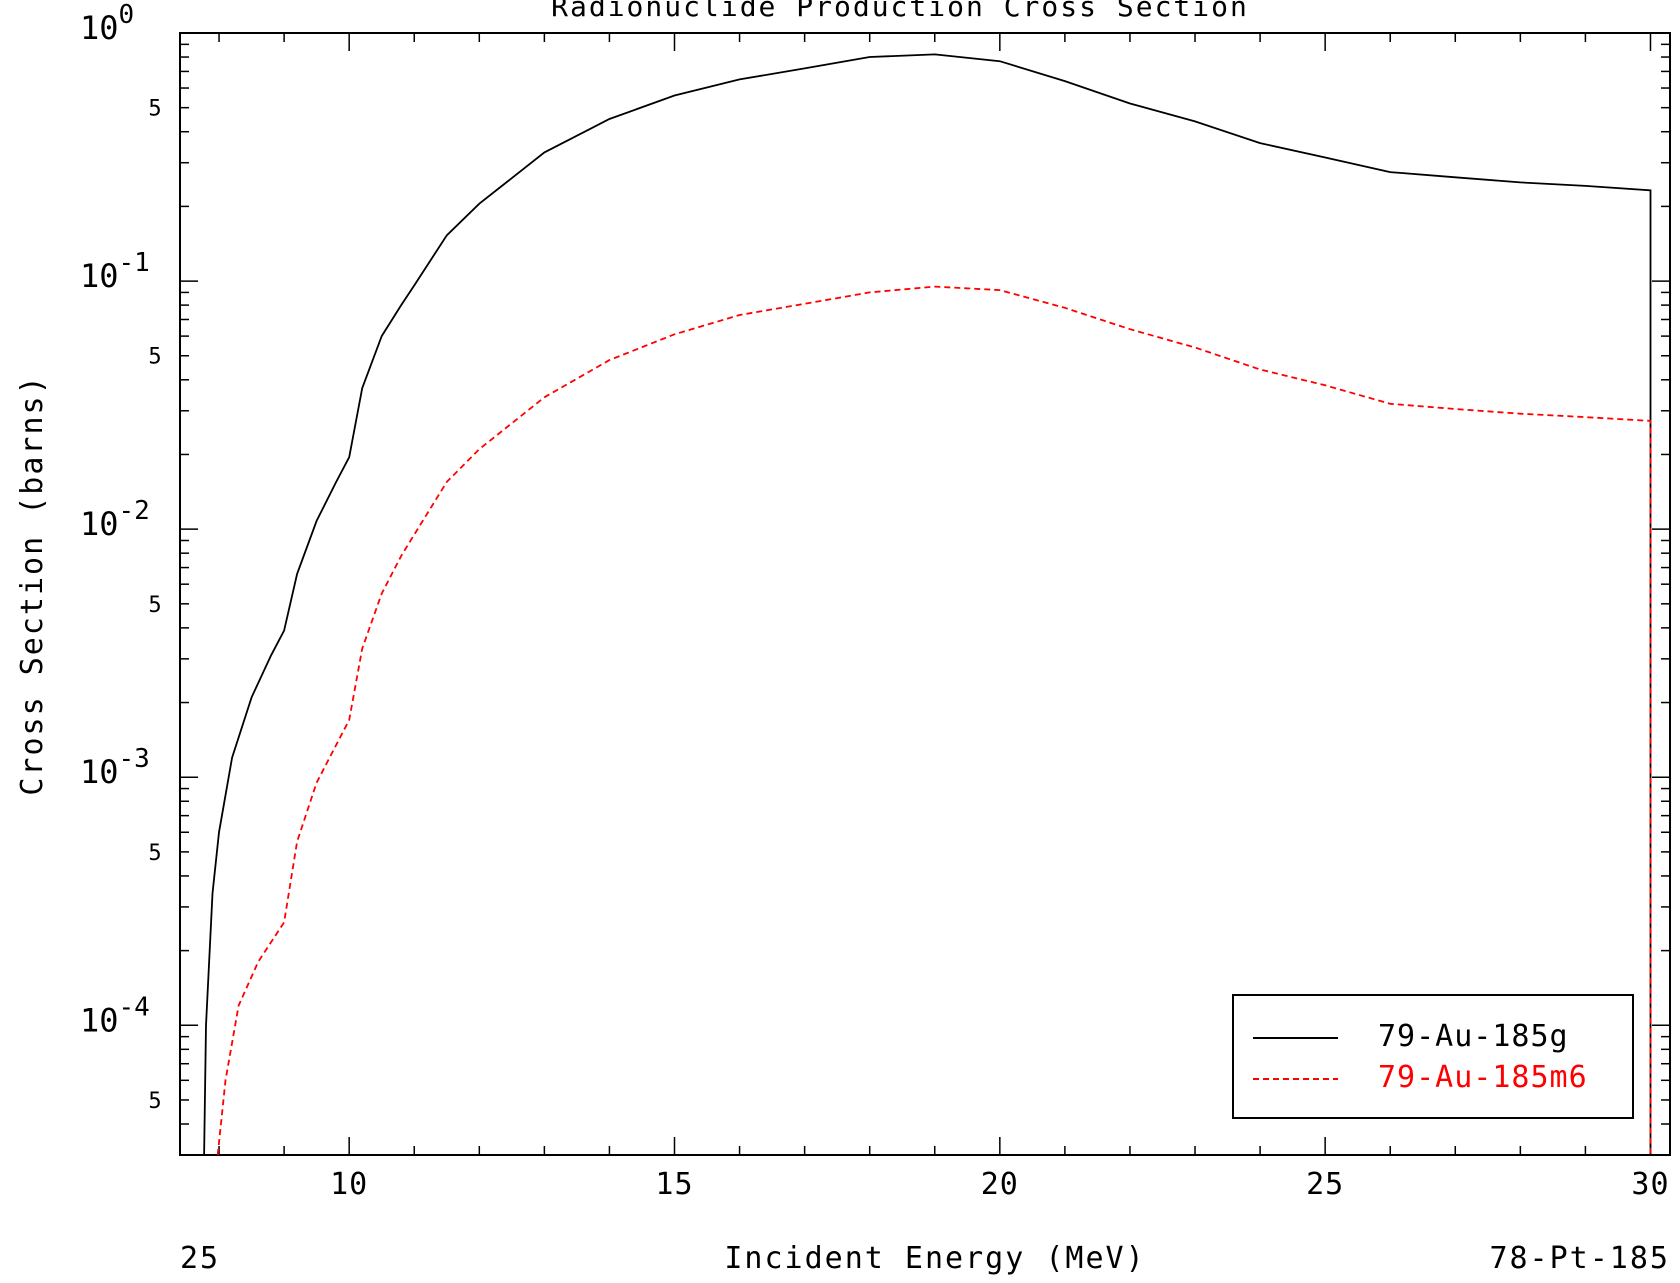  What do you see at coordinates (200, 1258) in the screenshot?
I see `footer-left-label: 25` at bounding box center [200, 1258].